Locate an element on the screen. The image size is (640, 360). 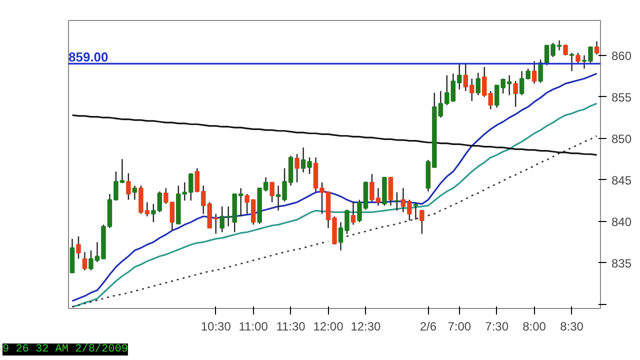
y-tick-label: 840 is located at coordinates (622, 221).